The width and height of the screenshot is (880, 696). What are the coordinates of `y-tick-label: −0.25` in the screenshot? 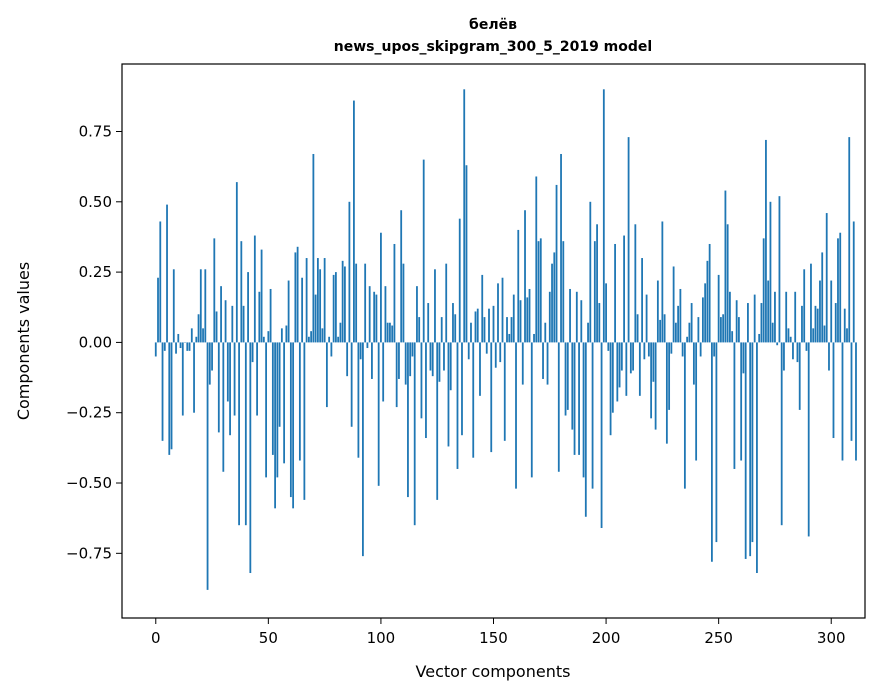 It's located at (89, 413).